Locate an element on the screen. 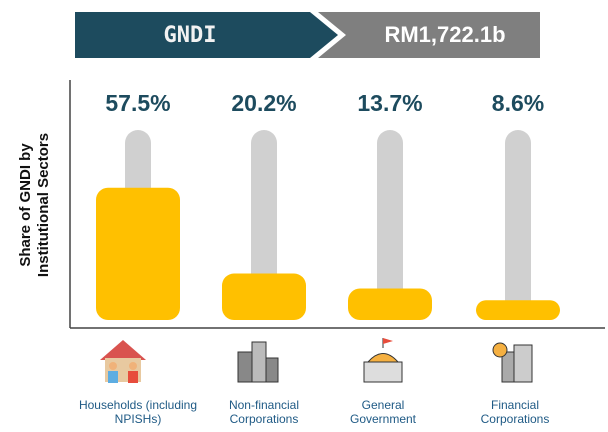  chart-subtitle: RM1,722.1b is located at coordinates (444, 34).